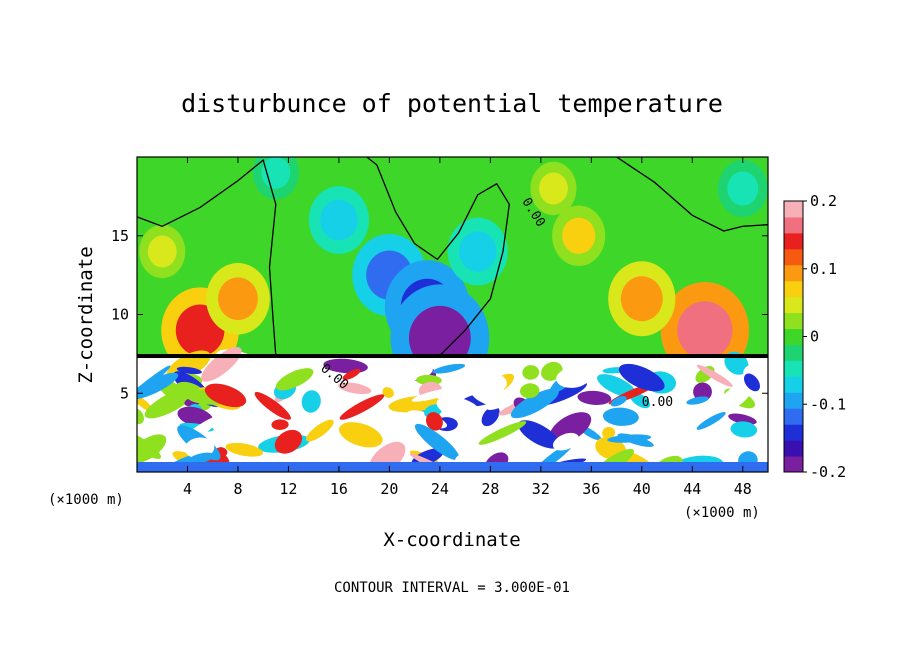 The image size is (904, 654). Describe the element at coordinates (452, 103) in the screenshot. I see `chart-title: disturbunce of potential temperature` at that location.